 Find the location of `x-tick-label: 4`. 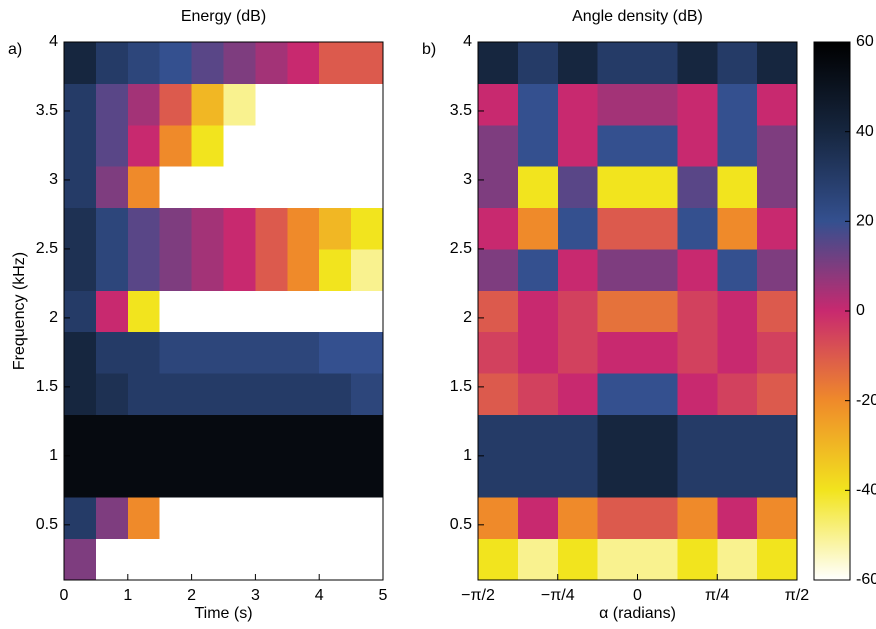

x-tick-label: 4 is located at coordinates (319, 595).